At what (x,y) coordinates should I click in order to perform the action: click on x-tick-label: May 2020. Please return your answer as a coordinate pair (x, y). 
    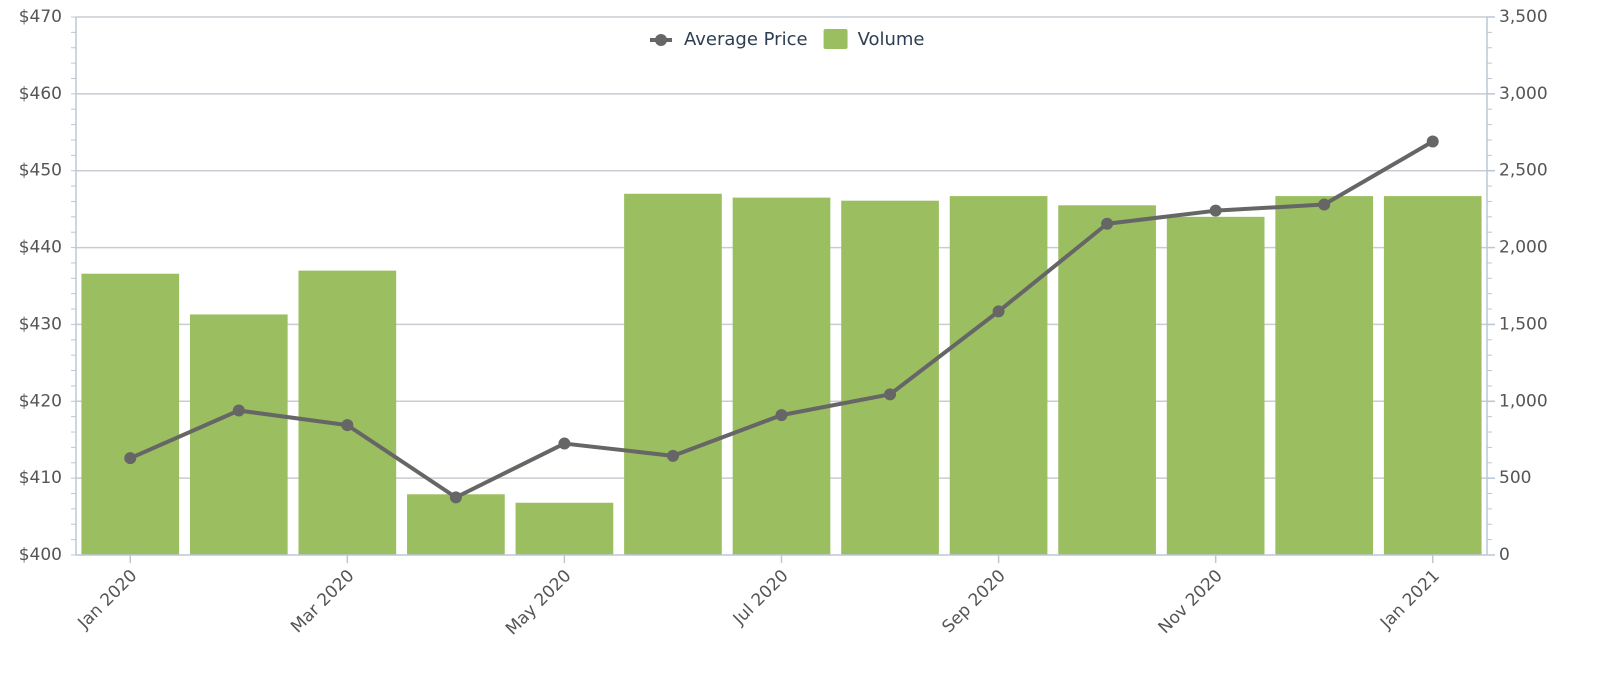
    Looking at the image, I should click on (538, 602).